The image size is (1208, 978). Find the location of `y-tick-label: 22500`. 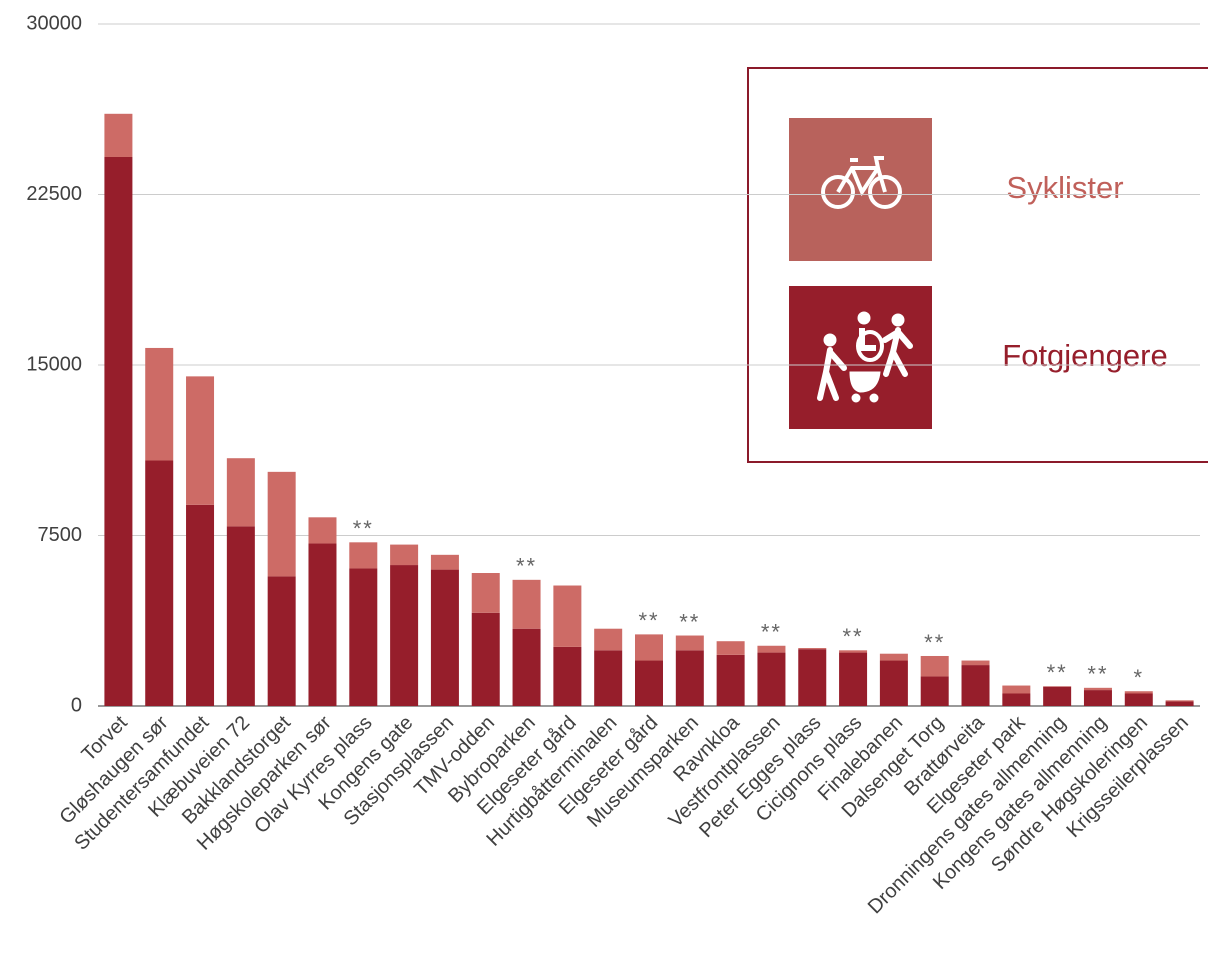

y-tick-label: 22500 is located at coordinates (54, 194).